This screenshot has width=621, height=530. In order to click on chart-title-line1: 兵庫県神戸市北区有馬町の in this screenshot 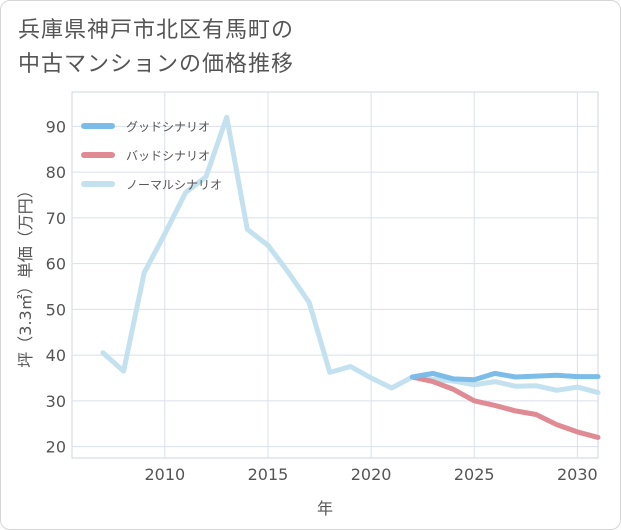, I will do `click(156, 30)`.